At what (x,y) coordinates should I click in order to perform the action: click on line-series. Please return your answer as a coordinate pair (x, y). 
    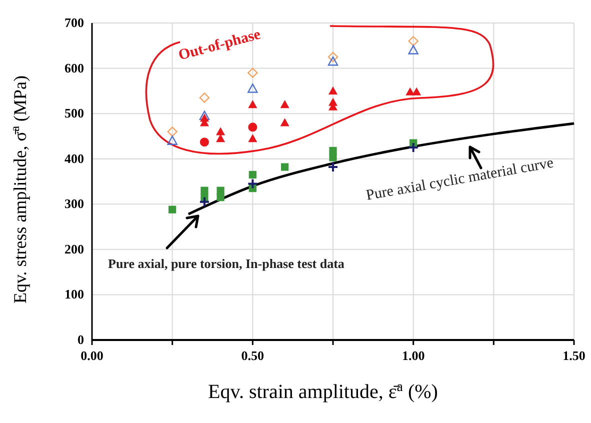
    Looking at the image, I should click on (381, 169).